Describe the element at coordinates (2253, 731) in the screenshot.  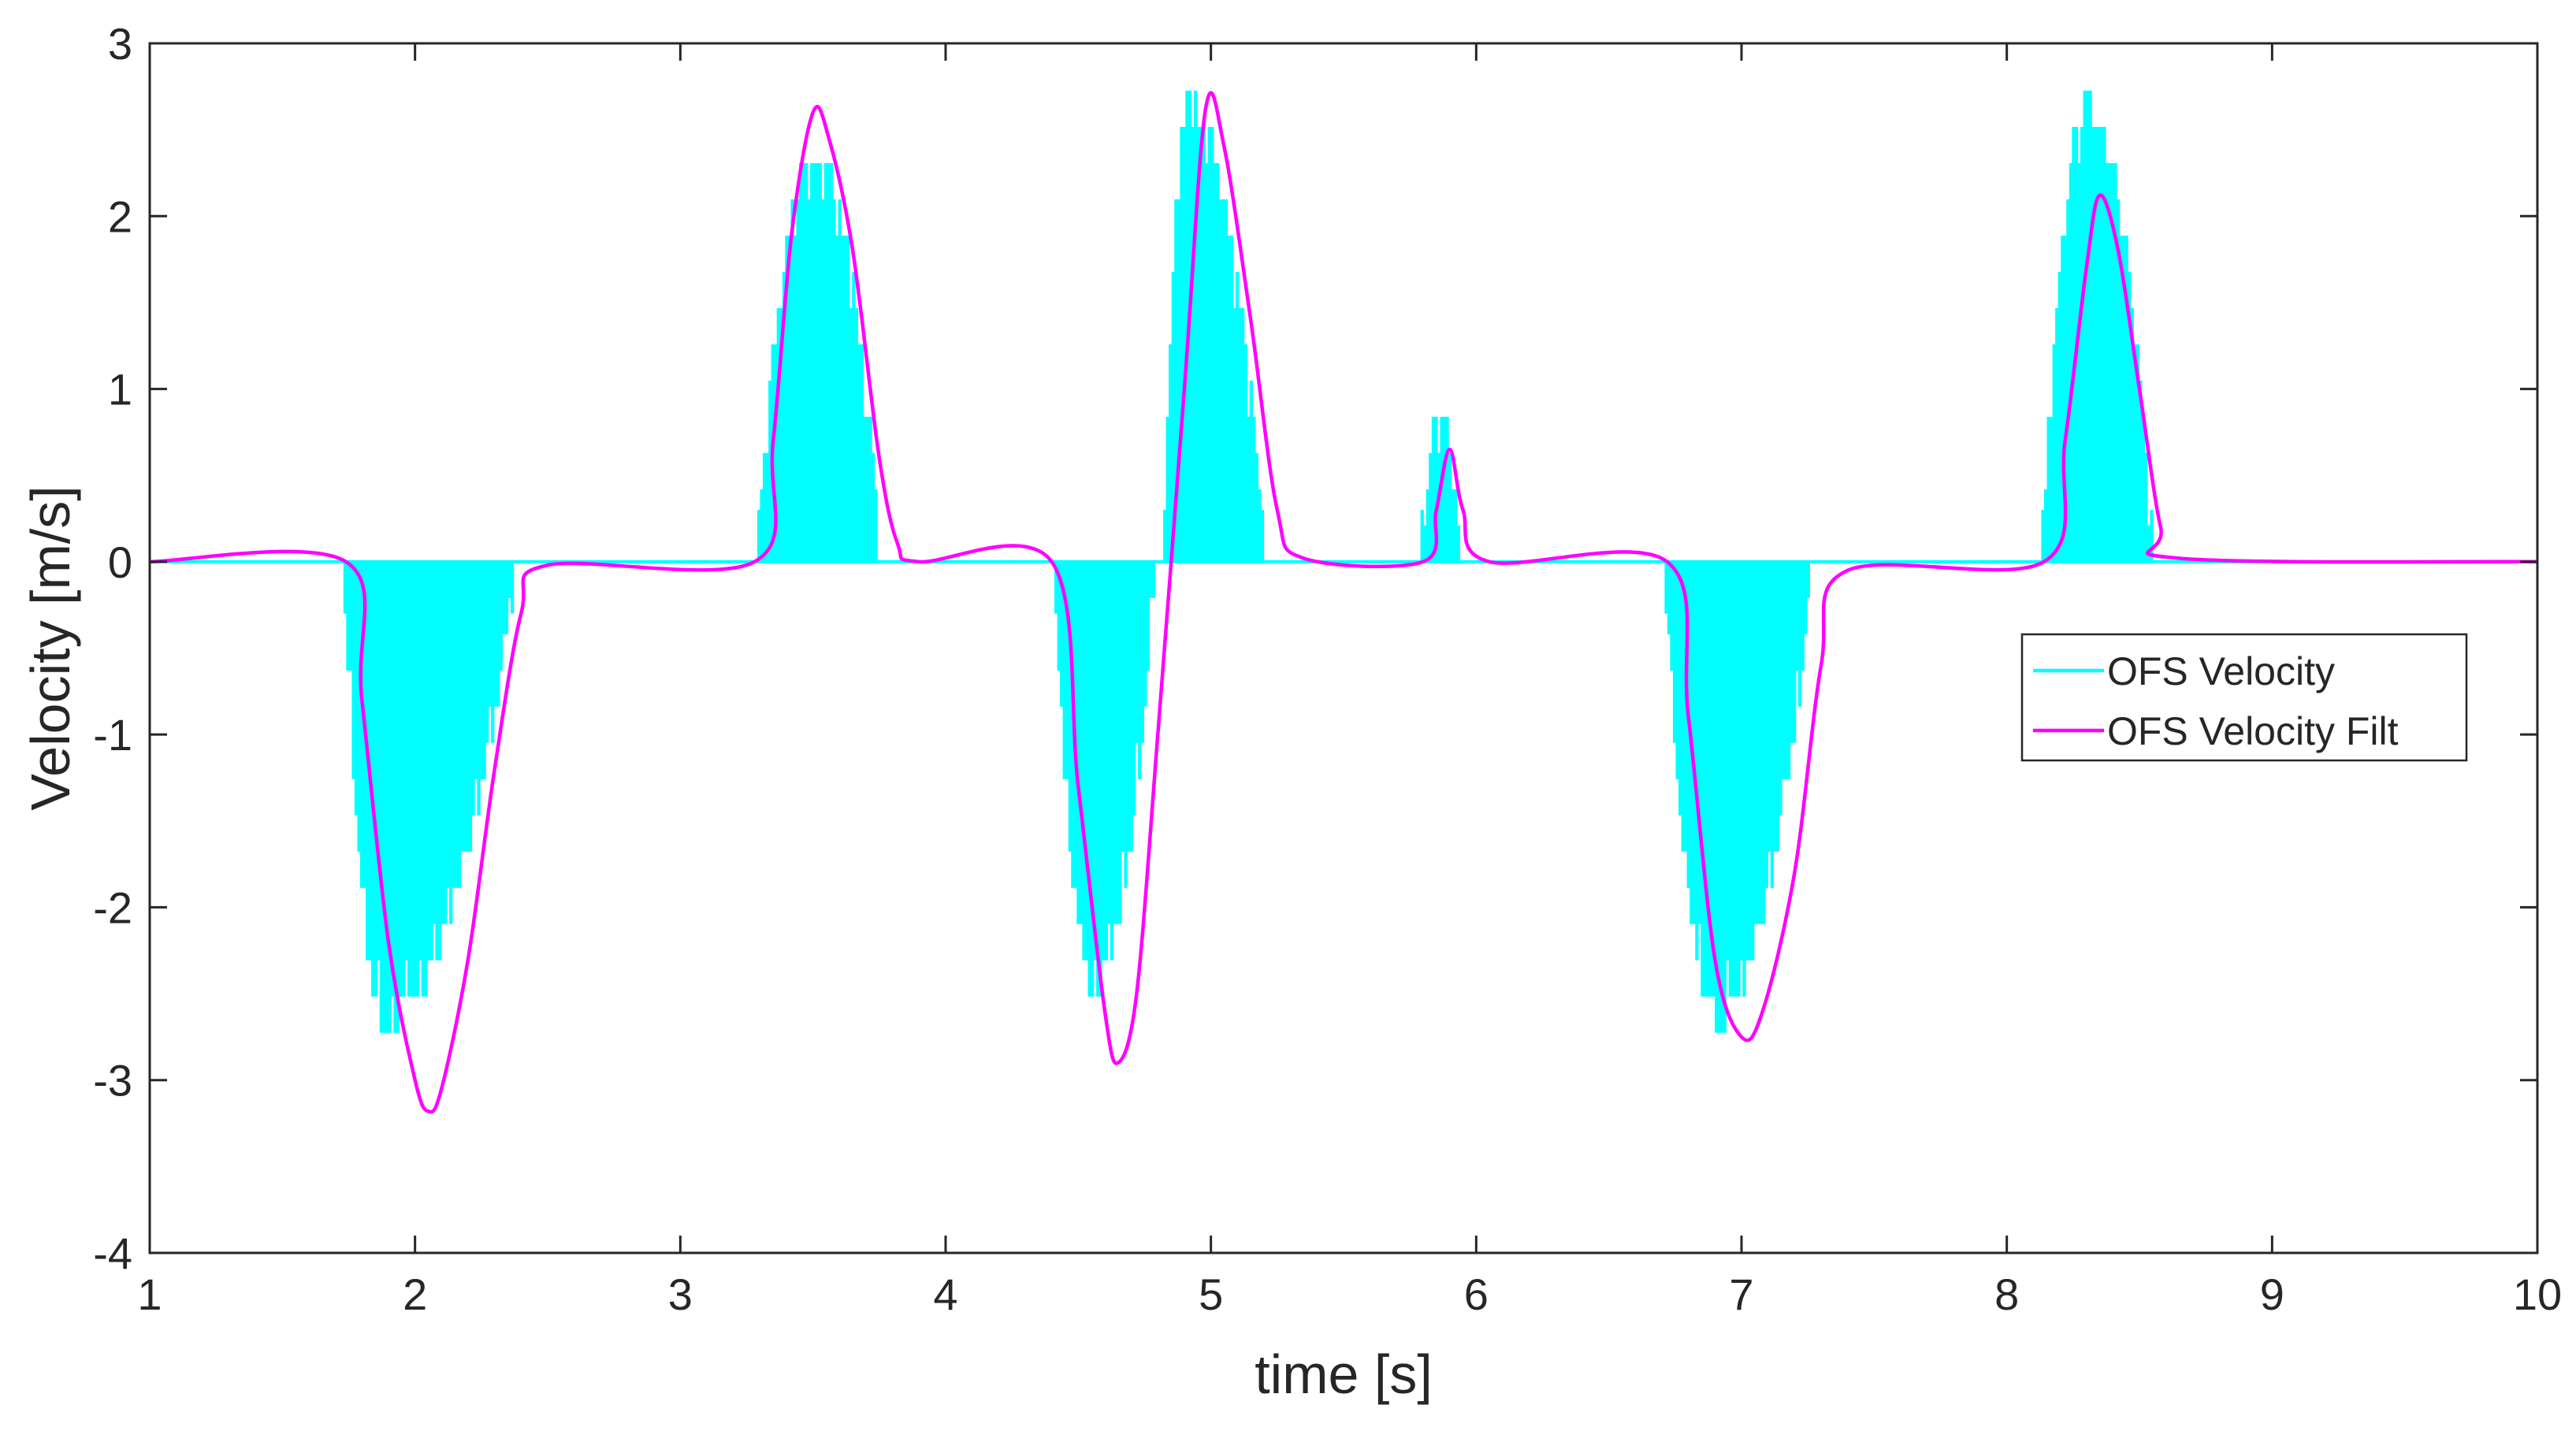
I see `legend-label: OFS Velocity Filt` at that location.